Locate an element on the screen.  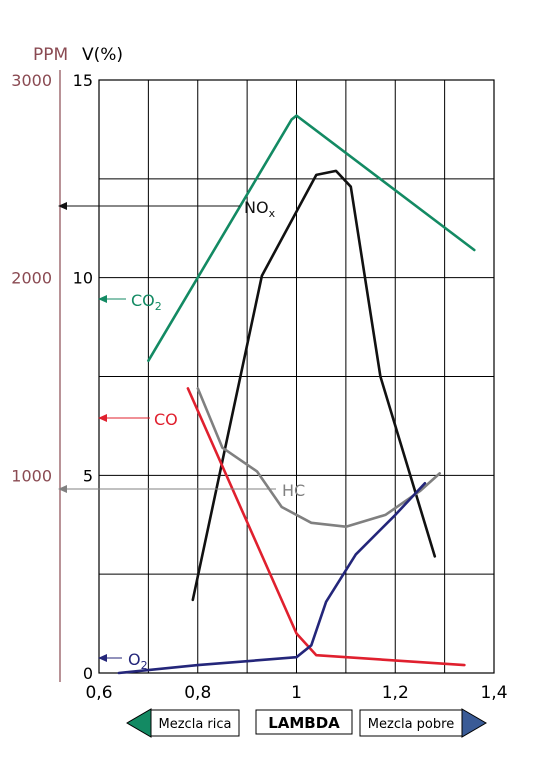
x-tick-label: 1,2 is located at coordinates (395, 693).